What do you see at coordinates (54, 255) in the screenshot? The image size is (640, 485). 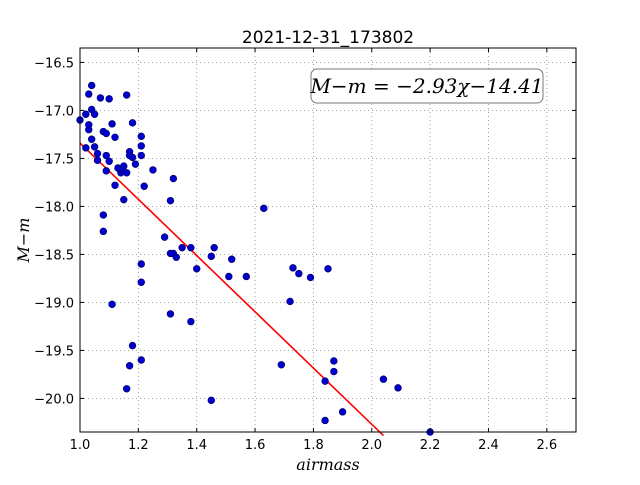 I see `y-tick-label: −18.5` at bounding box center [54, 255].